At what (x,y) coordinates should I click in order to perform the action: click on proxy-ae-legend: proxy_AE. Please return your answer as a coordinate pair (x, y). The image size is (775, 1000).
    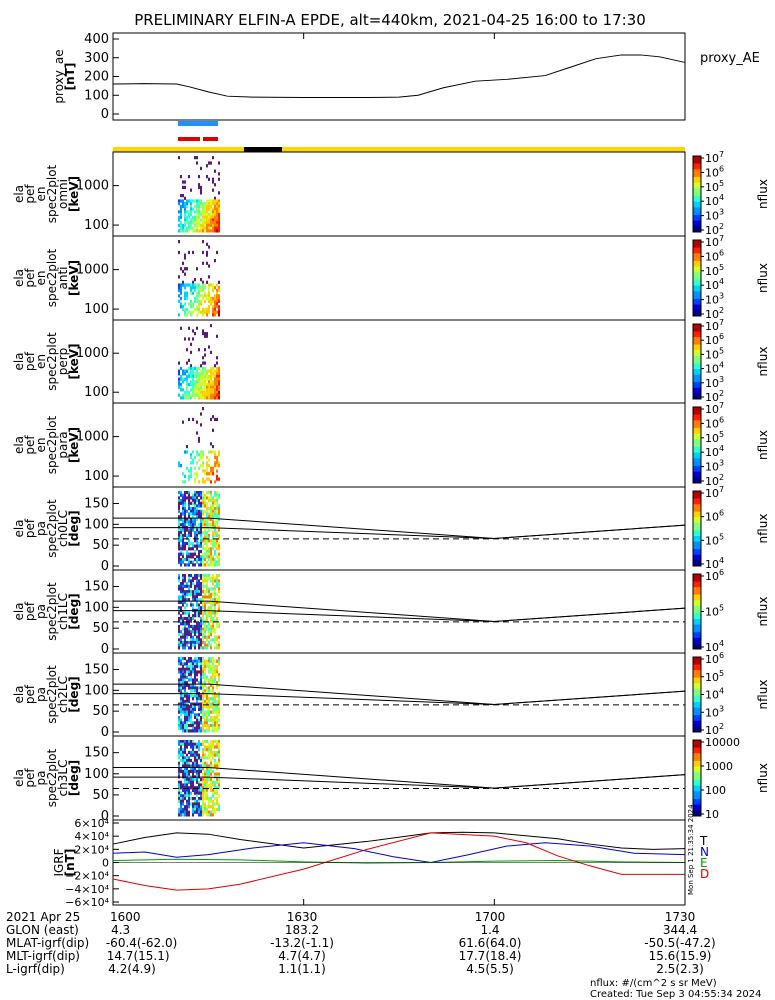
    Looking at the image, I should click on (730, 58).